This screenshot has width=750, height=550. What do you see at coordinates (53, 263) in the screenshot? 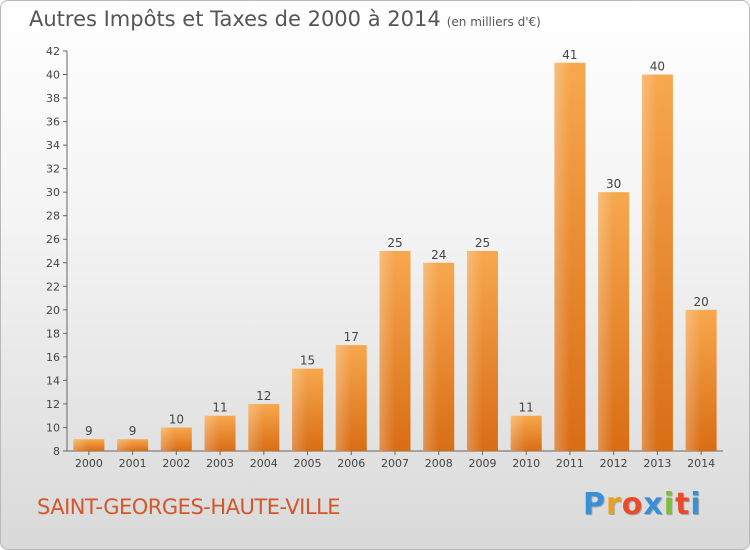
I see `y-tick-label: 24` at bounding box center [53, 263].